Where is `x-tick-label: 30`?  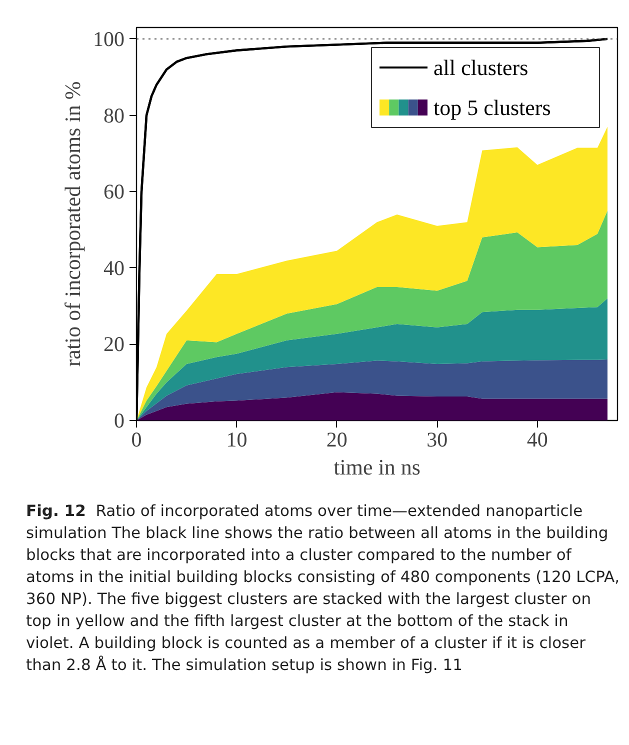
x-tick-label: 30 is located at coordinates (437, 440).